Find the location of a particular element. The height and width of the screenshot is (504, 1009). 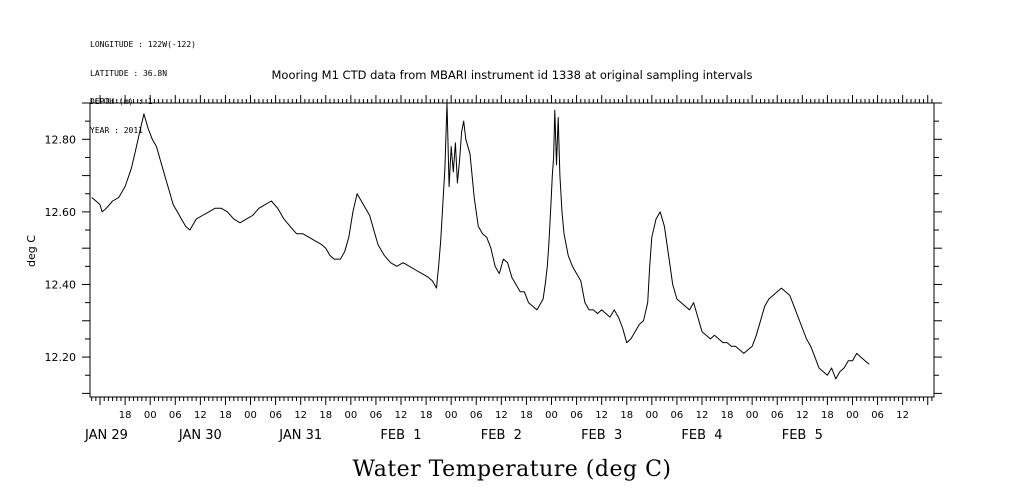

chart-caption: Water Temperature (deg C) is located at coordinates (512, 469).